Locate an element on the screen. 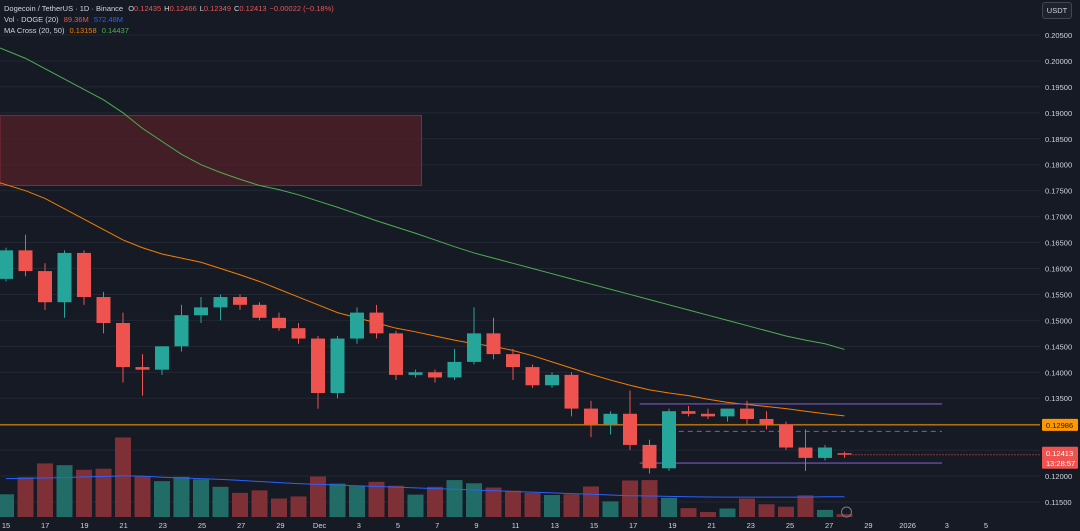 The image size is (1080, 531). price-tick-label: 0.18000 is located at coordinates (1058, 165).